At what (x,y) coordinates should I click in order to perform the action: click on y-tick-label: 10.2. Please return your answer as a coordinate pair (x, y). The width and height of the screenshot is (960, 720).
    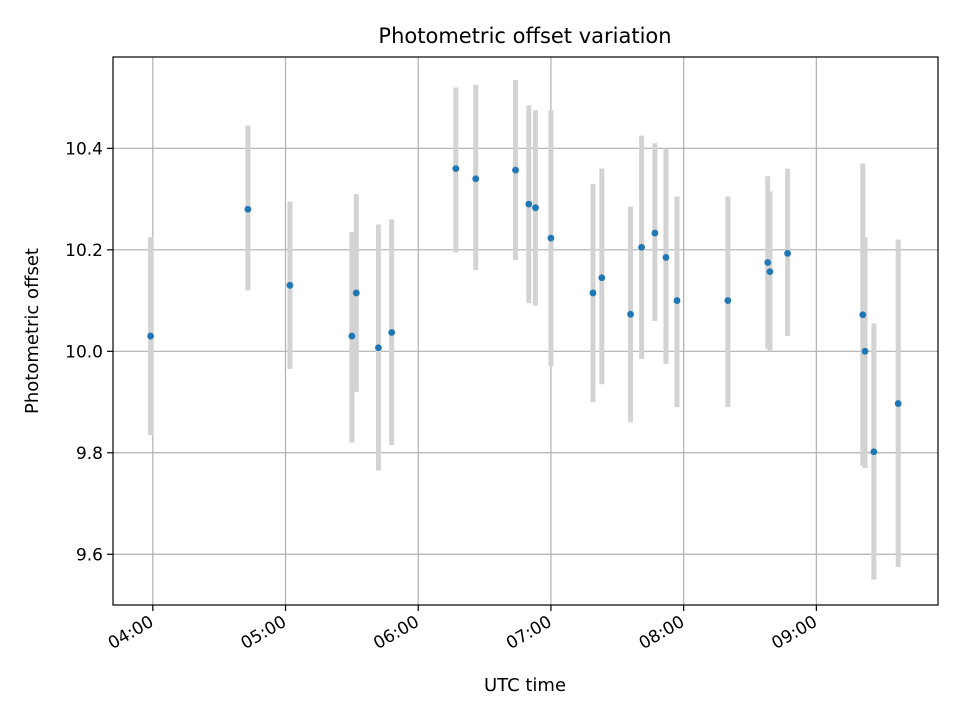
    Looking at the image, I should click on (84, 251).